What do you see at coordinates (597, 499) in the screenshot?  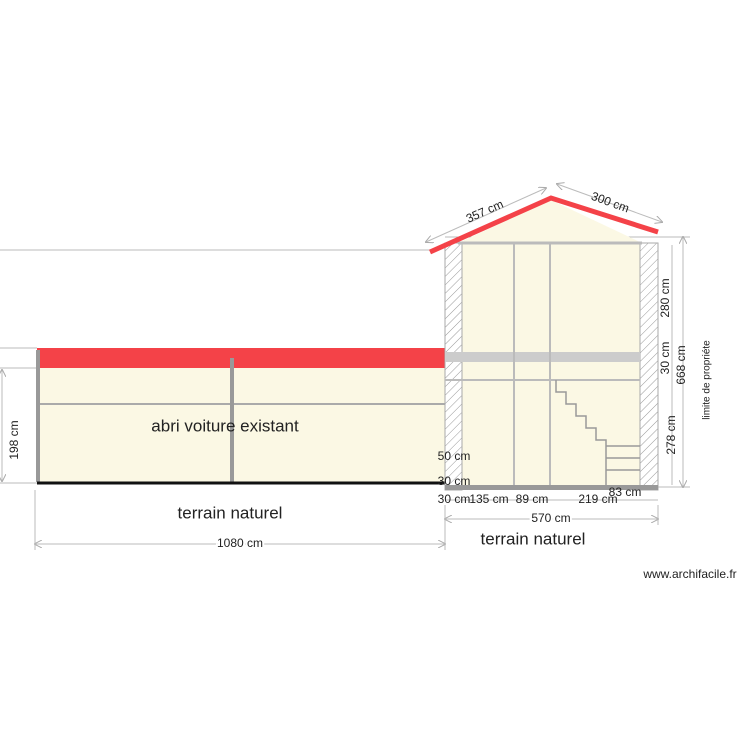 I see `dim-span-3: 219 cm` at bounding box center [597, 499].